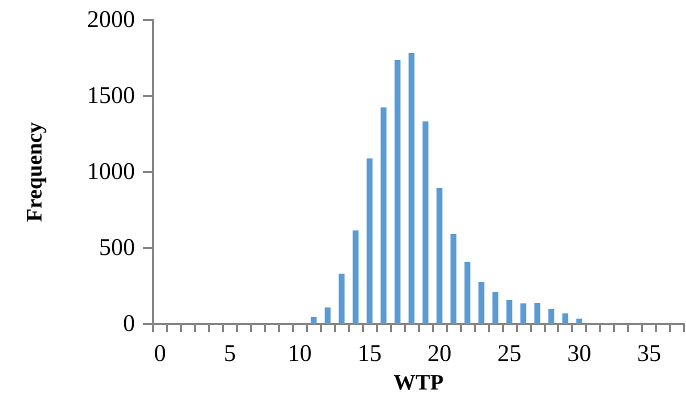 The width and height of the screenshot is (686, 404). What do you see at coordinates (34, 172) in the screenshot?
I see `y-axis-title: Frequency` at bounding box center [34, 172].